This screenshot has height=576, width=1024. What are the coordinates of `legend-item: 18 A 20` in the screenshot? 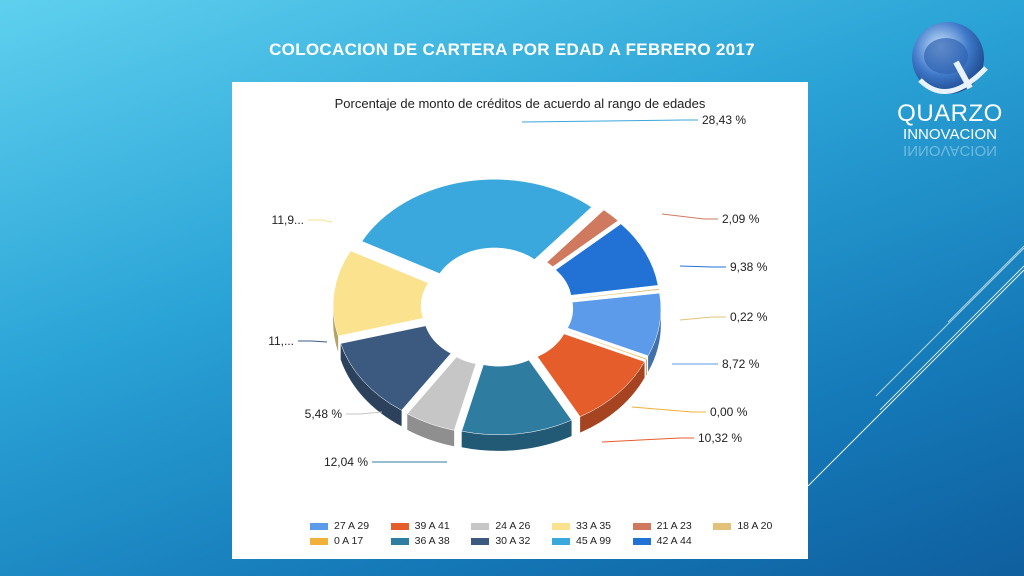 It's located at (746, 526).